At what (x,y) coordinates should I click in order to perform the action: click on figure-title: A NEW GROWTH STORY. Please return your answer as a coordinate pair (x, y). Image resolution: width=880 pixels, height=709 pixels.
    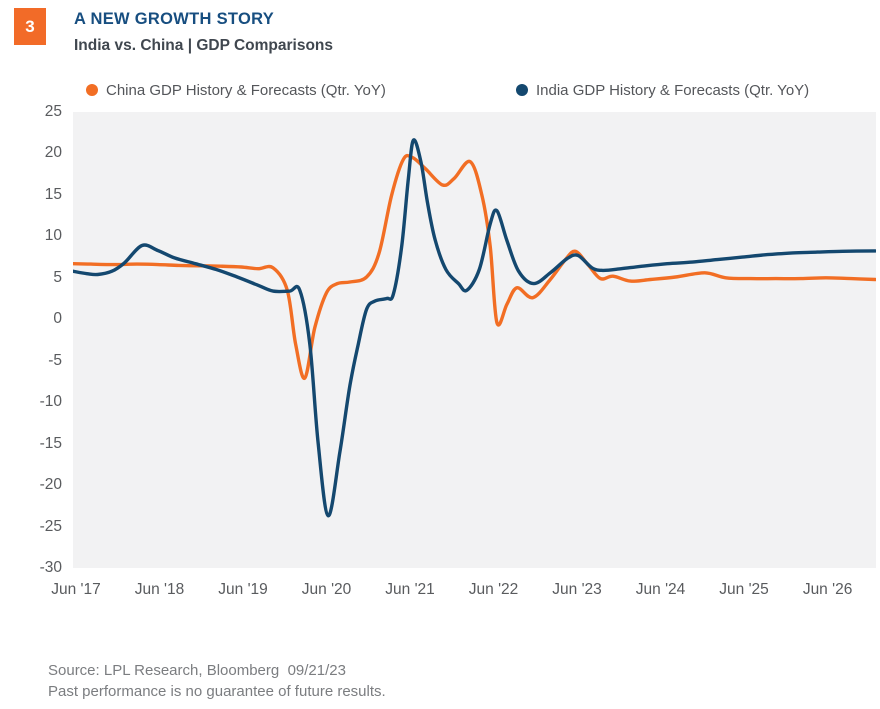
    Looking at the image, I should click on (174, 19).